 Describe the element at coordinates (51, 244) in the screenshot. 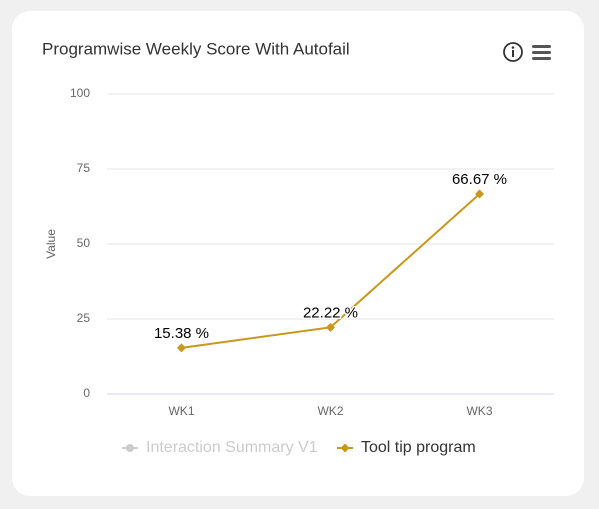

I see `y-axis-label: Value` at that location.